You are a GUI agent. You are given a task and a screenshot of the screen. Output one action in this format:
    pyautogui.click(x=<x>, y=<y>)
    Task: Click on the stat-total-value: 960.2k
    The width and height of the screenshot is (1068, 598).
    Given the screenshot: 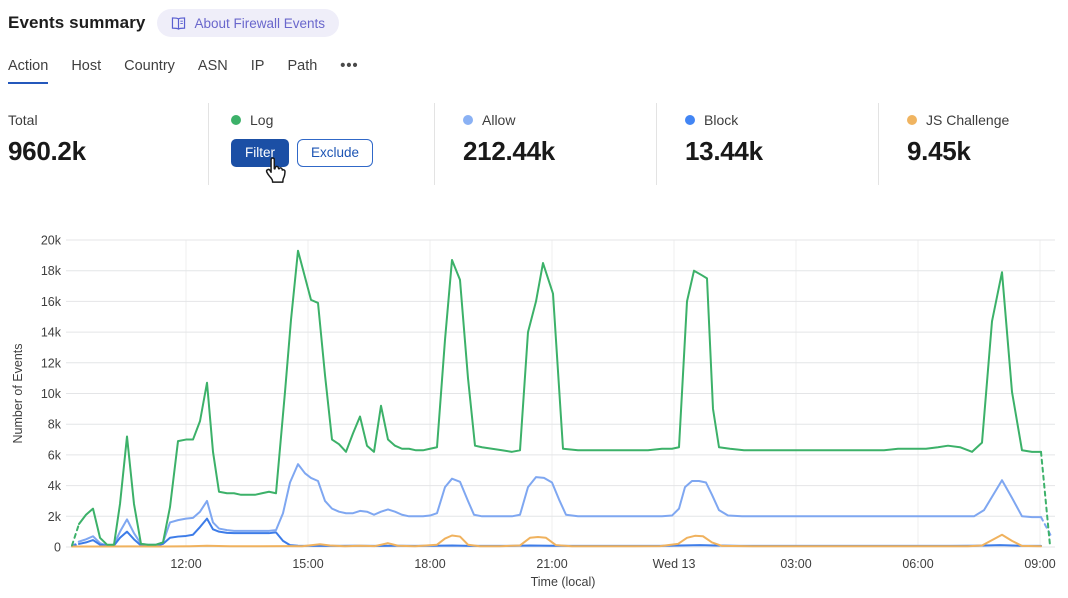 What is the action you would take?
    pyautogui.click(x=47, y=151)
    